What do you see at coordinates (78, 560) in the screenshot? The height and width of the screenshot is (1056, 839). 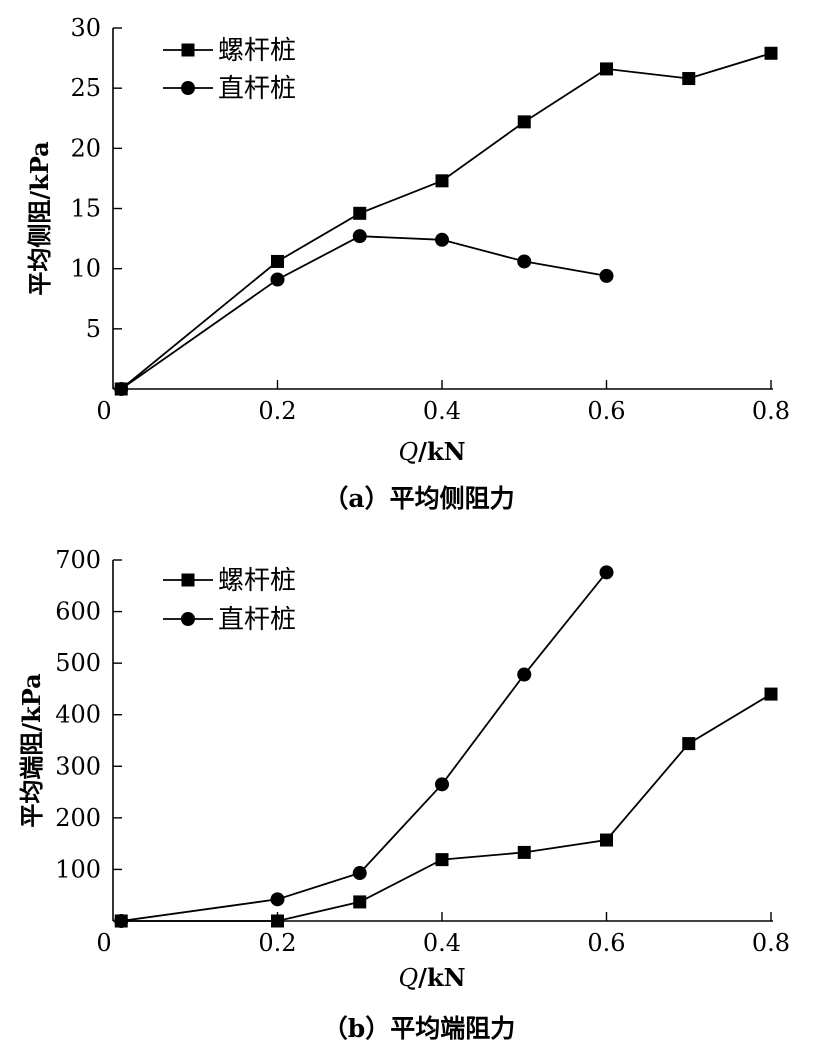 I see `y-tick-label: 700` at bounding box center [78, 560].